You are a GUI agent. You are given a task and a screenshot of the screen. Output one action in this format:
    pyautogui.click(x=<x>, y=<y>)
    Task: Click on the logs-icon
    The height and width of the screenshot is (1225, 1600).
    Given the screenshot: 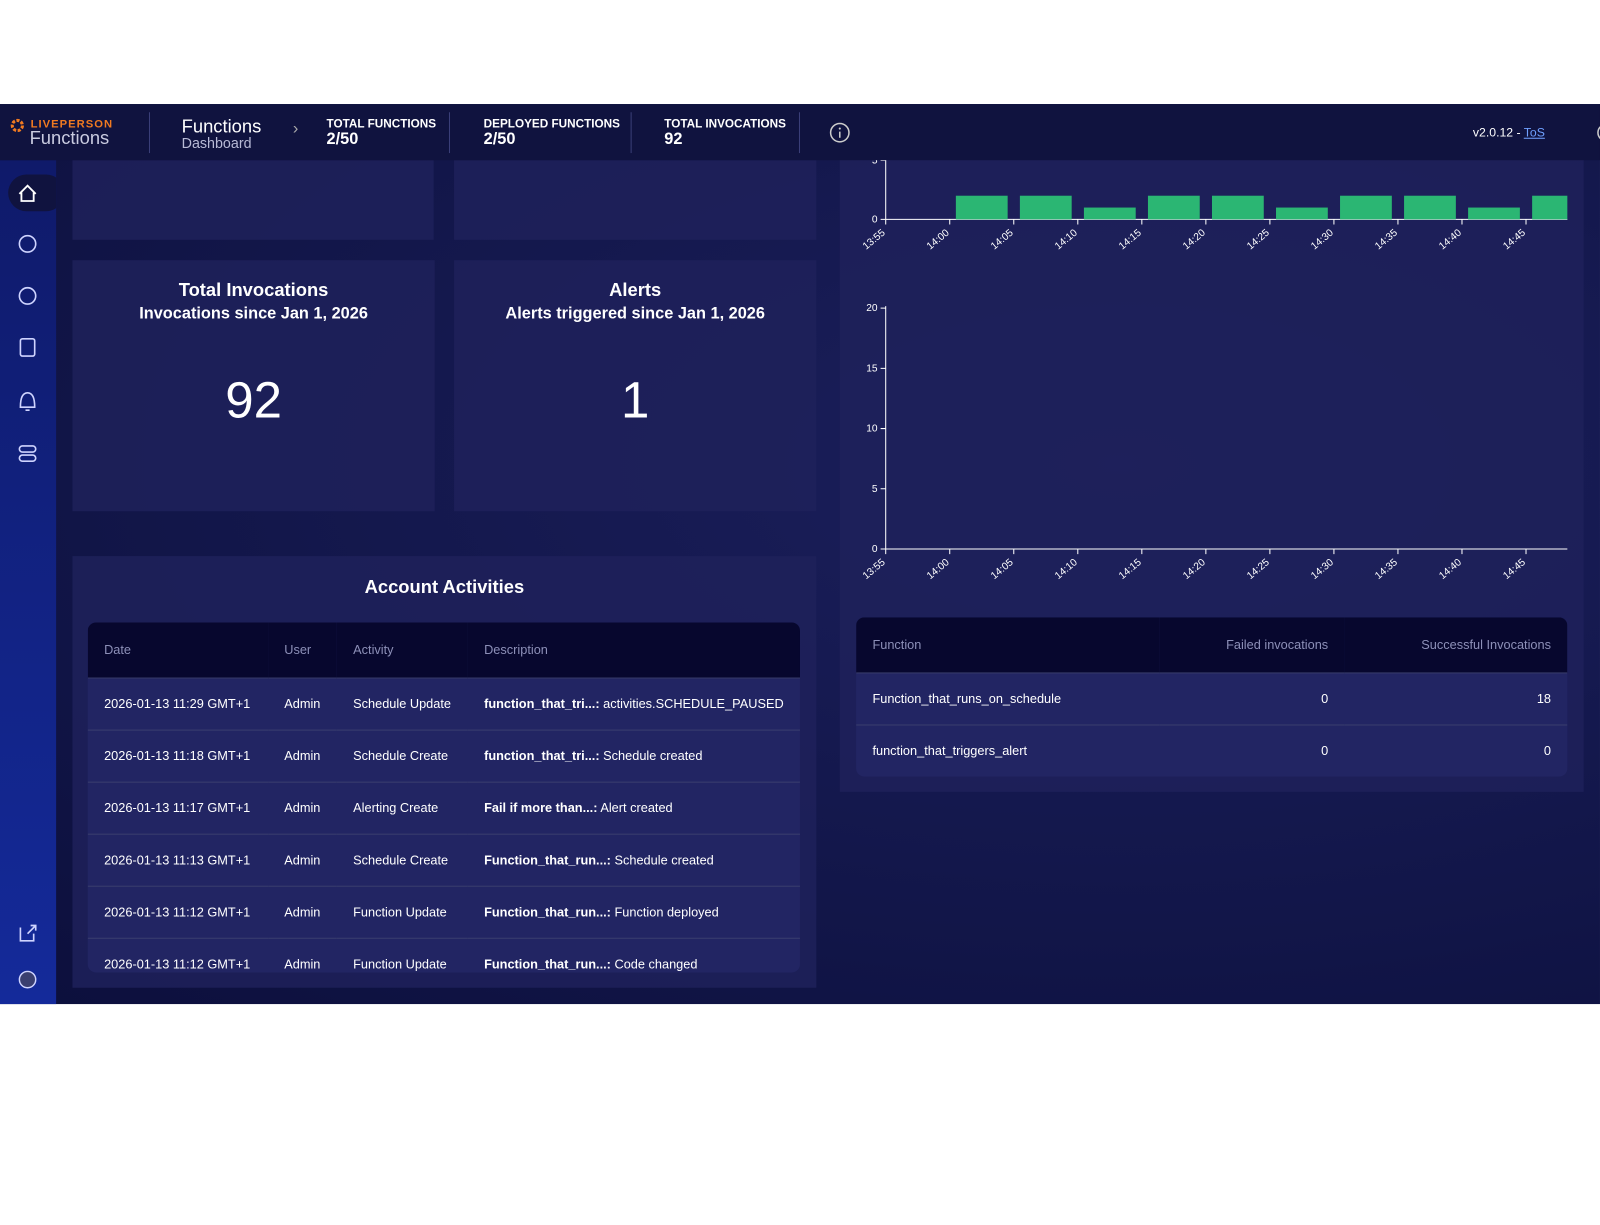 What is the action you would take?
    pyautogui.click(x=27, y=347)
    